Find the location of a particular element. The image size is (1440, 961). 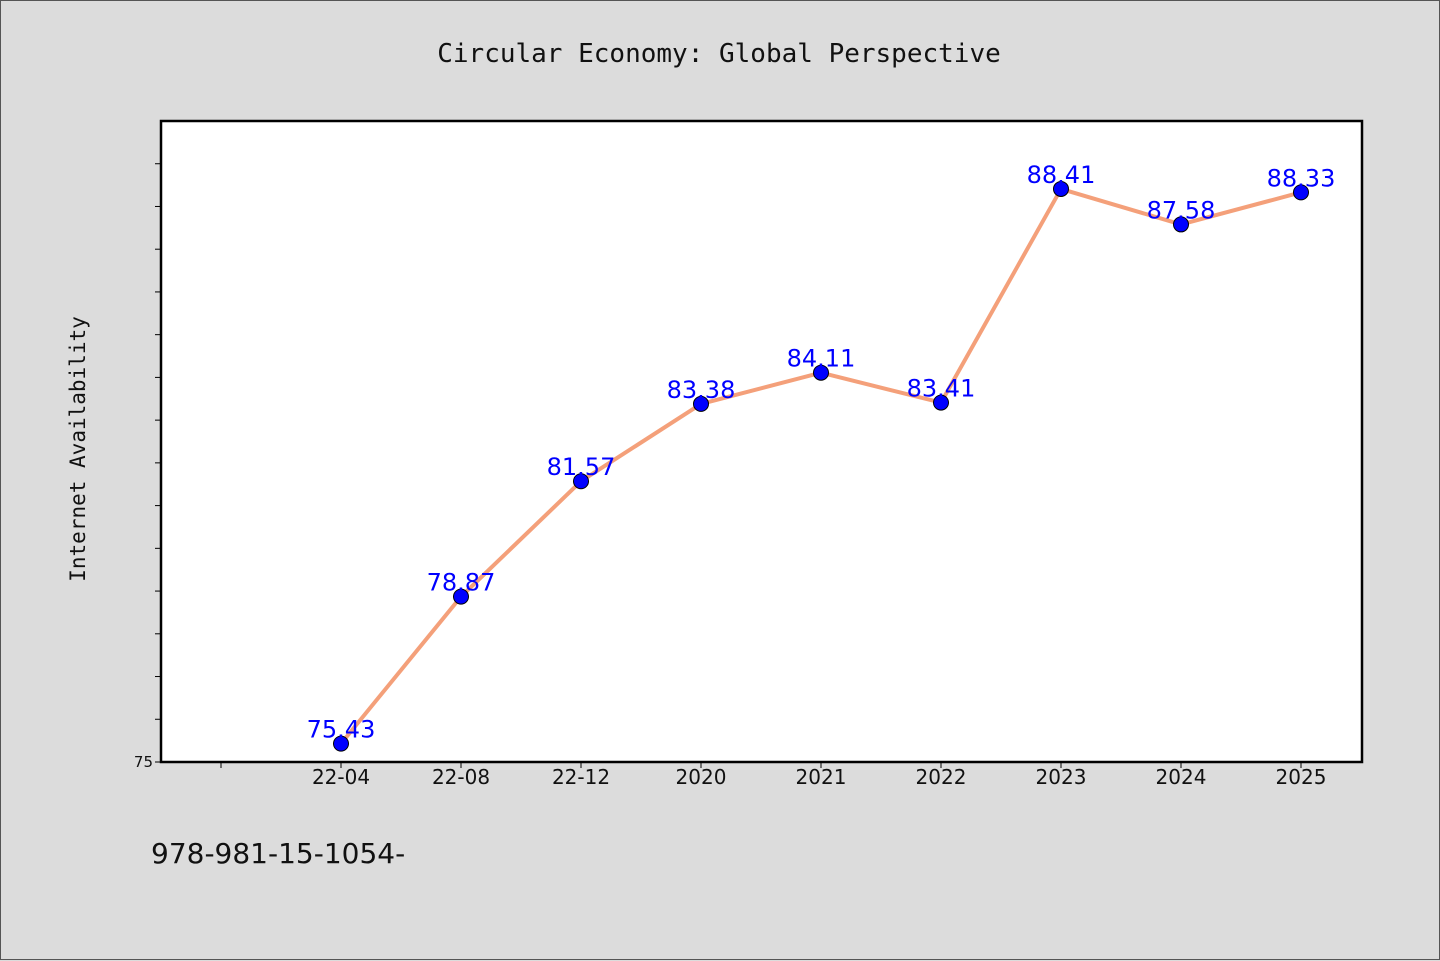

x-tick-label: 2025 is located at coordinates (1301, 777).